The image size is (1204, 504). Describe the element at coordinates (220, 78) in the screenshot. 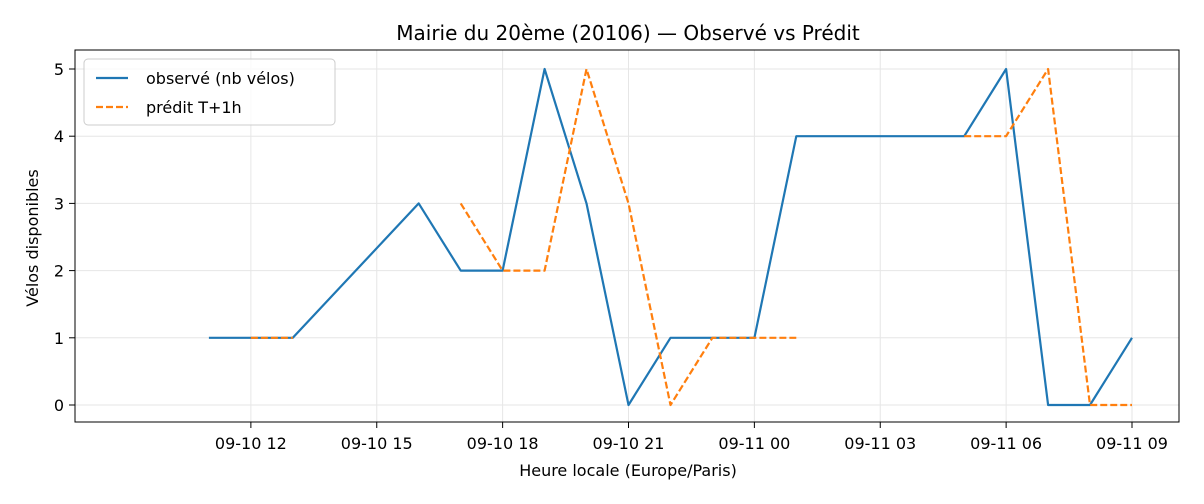

I see `legend-label-observed: observé (nb vélos)` at that location.